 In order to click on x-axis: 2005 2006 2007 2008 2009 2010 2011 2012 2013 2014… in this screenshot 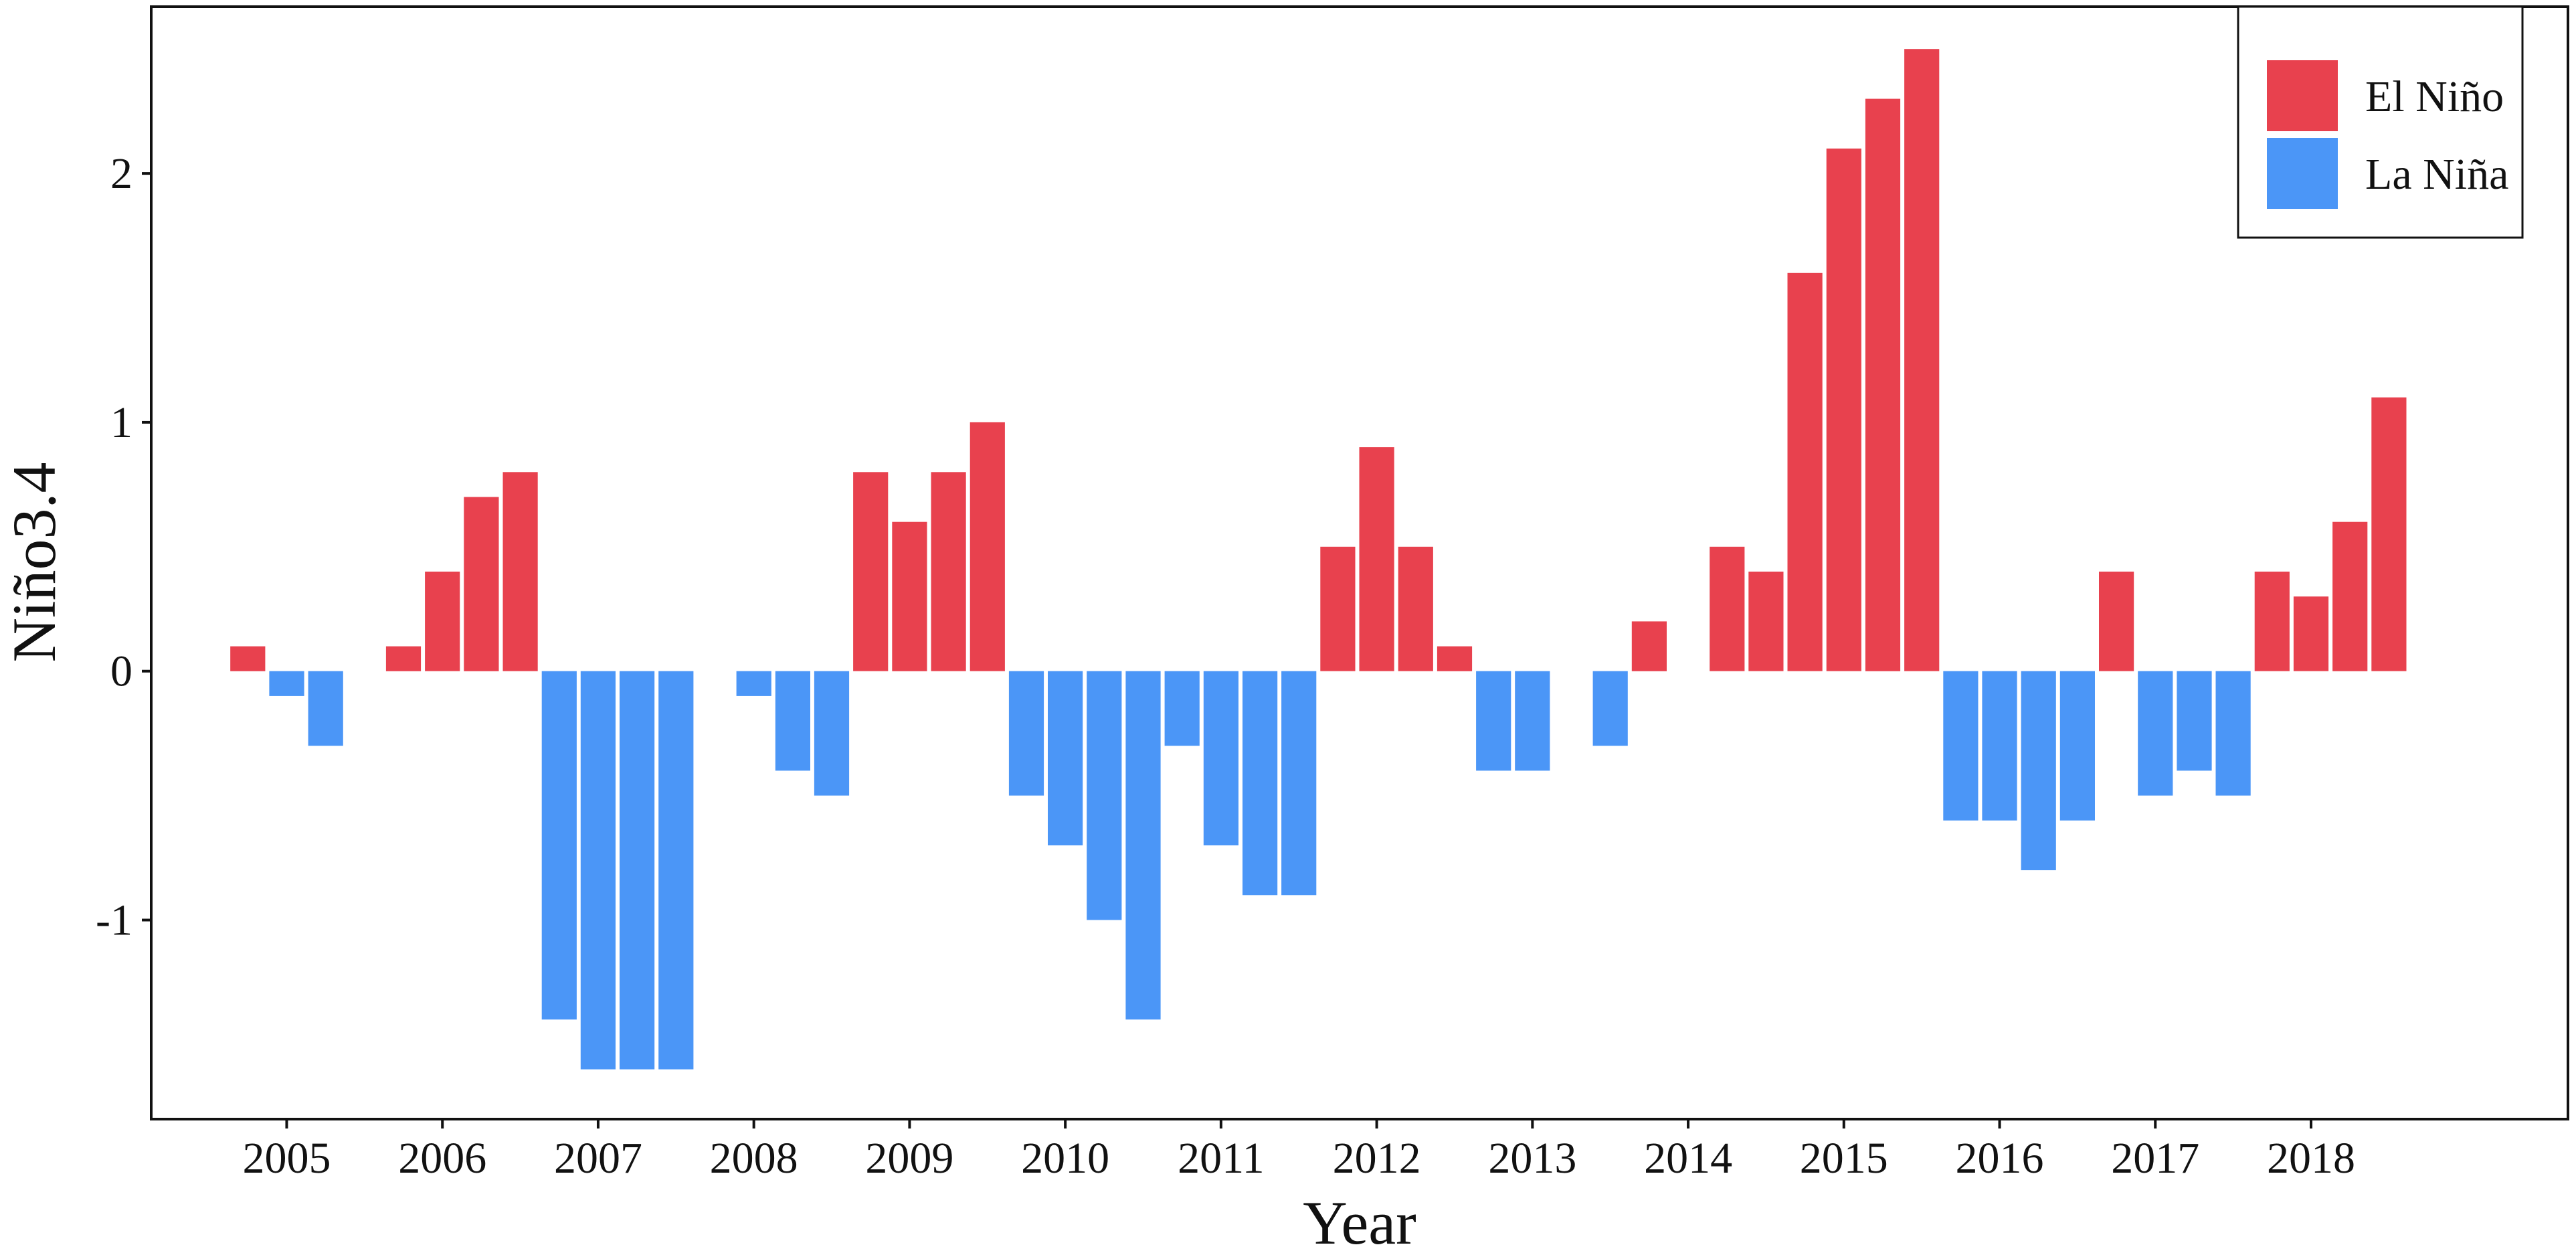, I will do `click(1298, 1151)`.